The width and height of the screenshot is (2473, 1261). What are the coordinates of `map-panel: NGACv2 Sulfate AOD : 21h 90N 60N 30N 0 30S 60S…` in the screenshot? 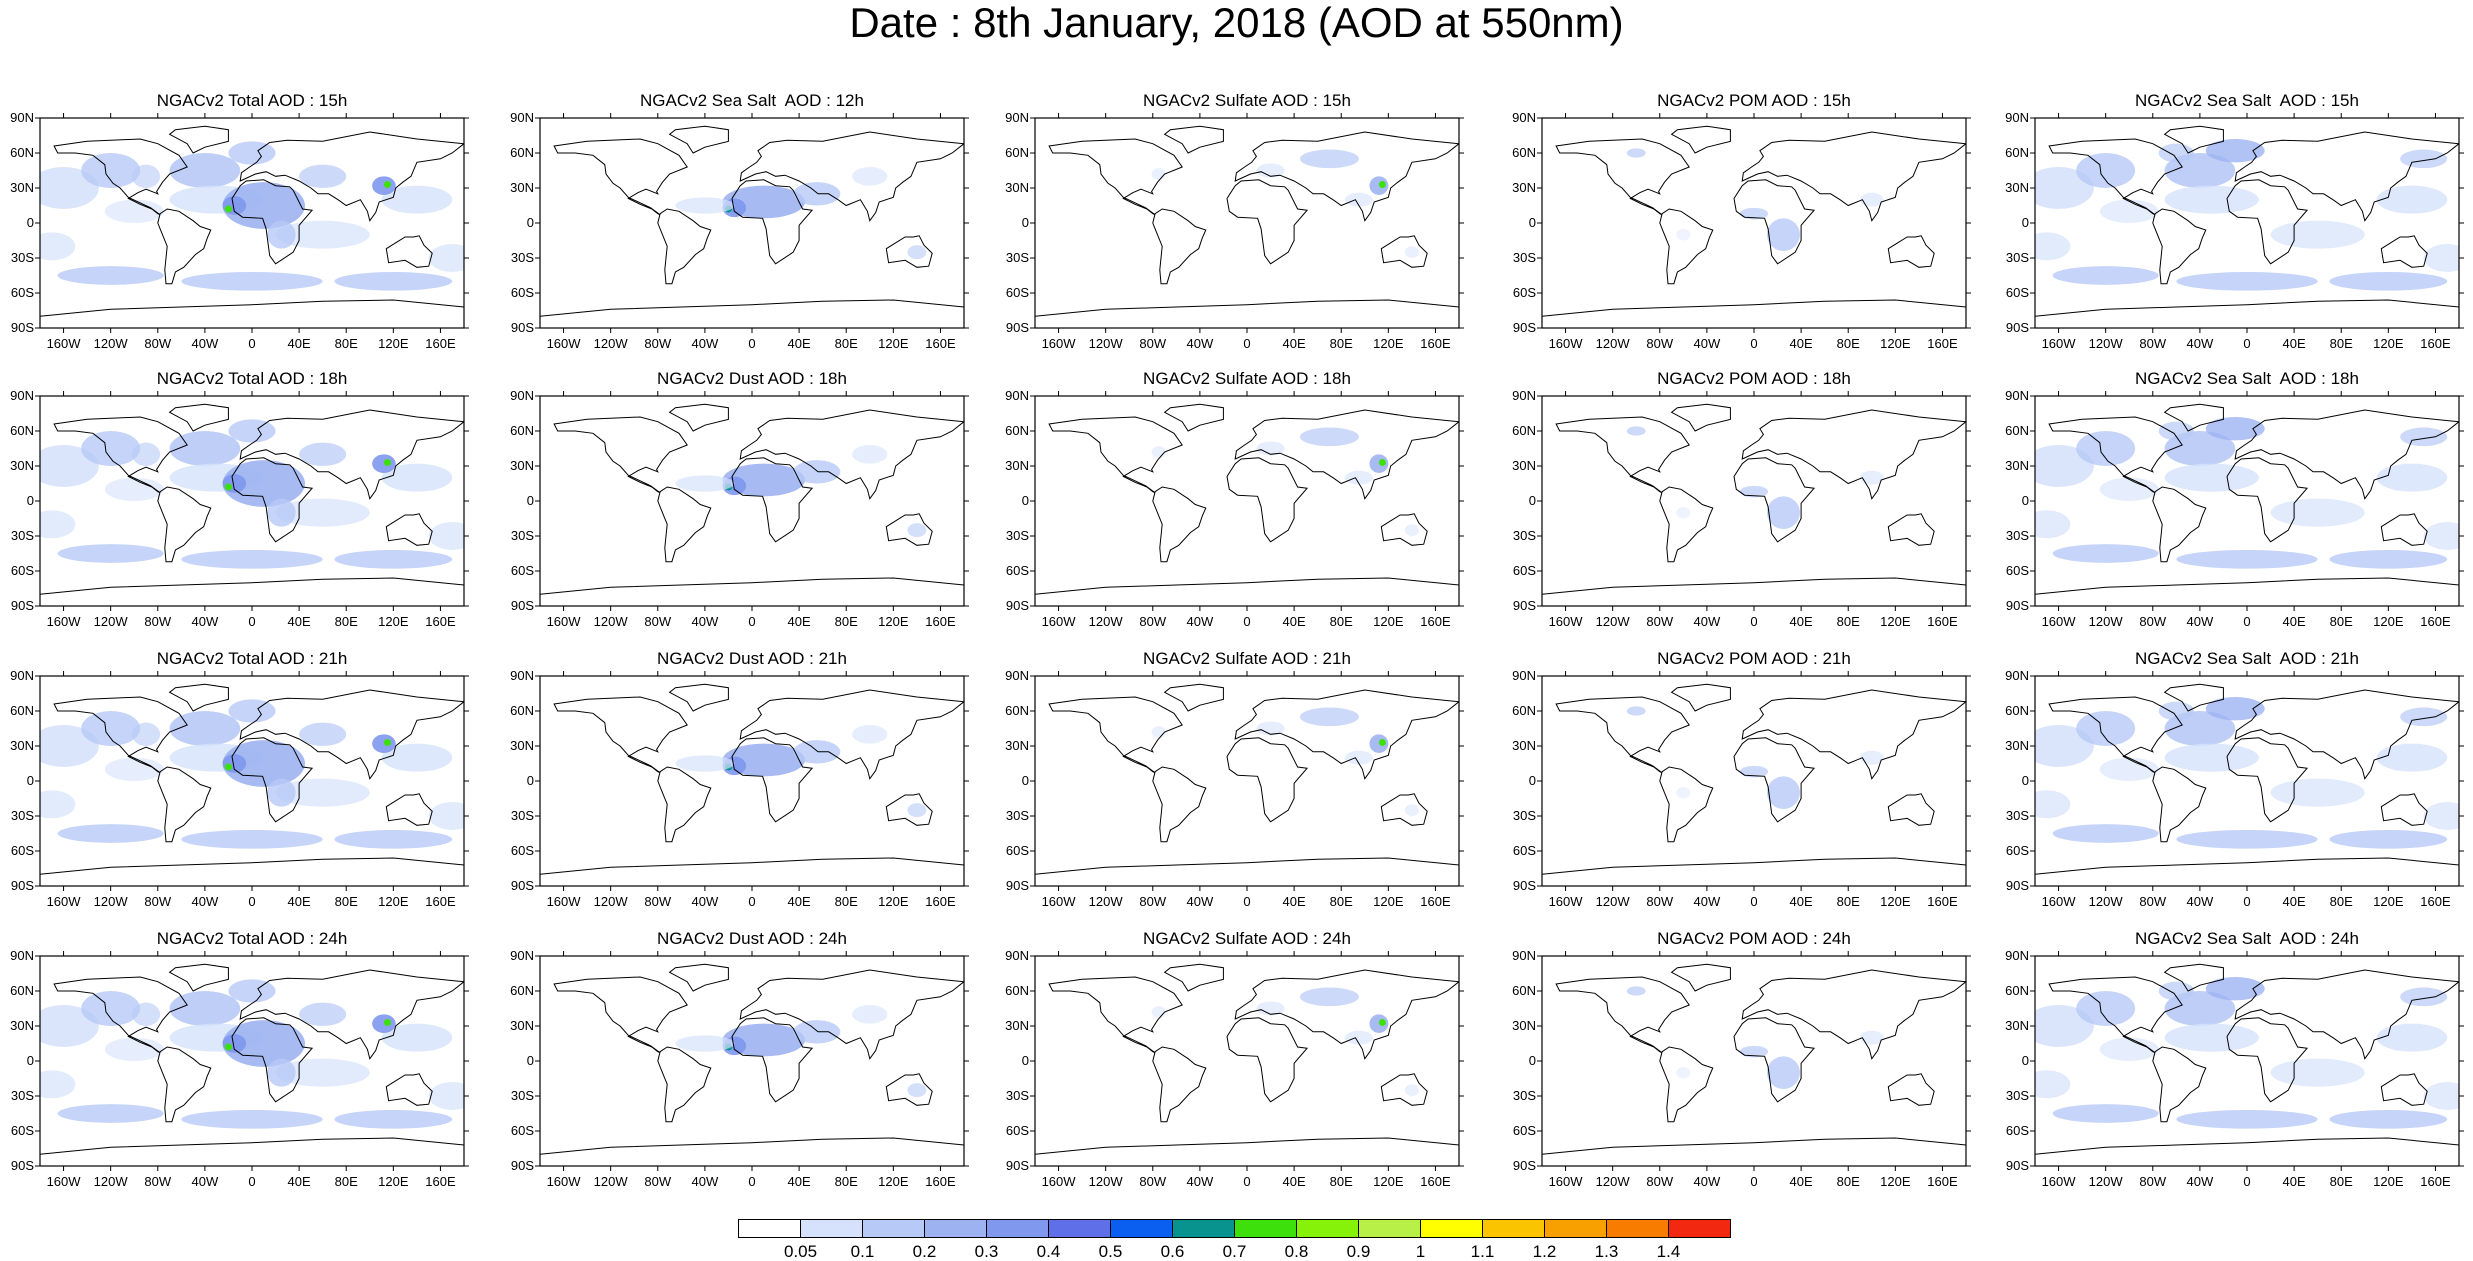 It's located at (1245, 790).